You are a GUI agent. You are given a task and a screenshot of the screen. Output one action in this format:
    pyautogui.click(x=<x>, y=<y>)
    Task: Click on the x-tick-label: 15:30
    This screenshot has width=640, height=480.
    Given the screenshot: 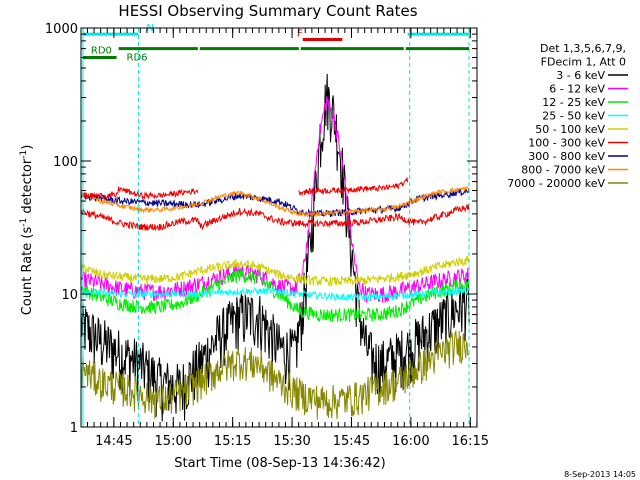 What is the action you would take?
    pyautogui.click(x=291, y=441)
    